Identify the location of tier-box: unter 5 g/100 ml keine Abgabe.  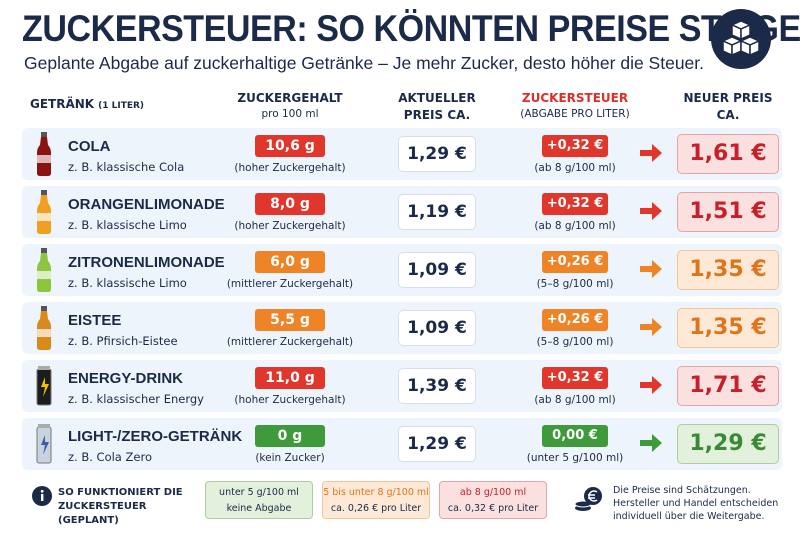
(259, 500).